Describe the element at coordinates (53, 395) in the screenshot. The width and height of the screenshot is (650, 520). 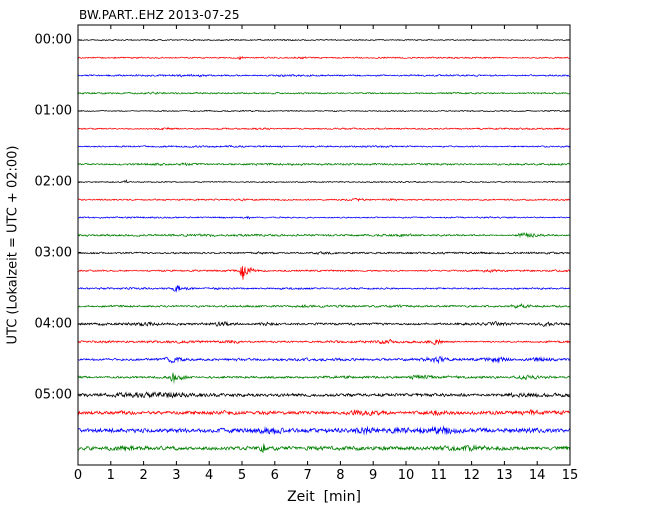
I see `y-tick-label-0500: 05:00` at that location.